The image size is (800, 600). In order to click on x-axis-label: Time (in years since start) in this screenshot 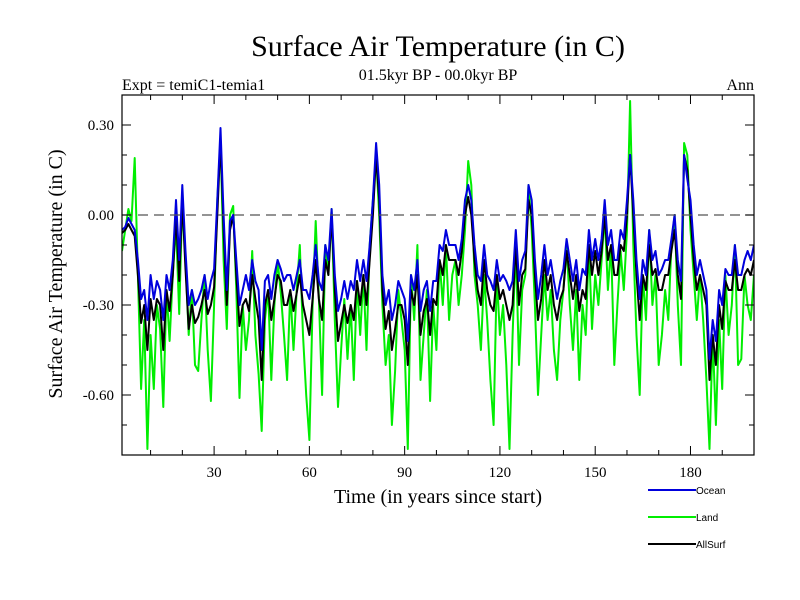, I will do `click(438, 497)`.